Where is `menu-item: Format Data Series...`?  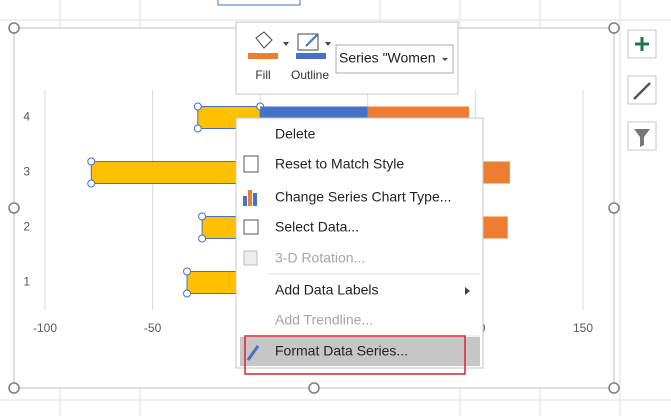 menu-item: Format Data Series... is located at coordinates (341, 351).